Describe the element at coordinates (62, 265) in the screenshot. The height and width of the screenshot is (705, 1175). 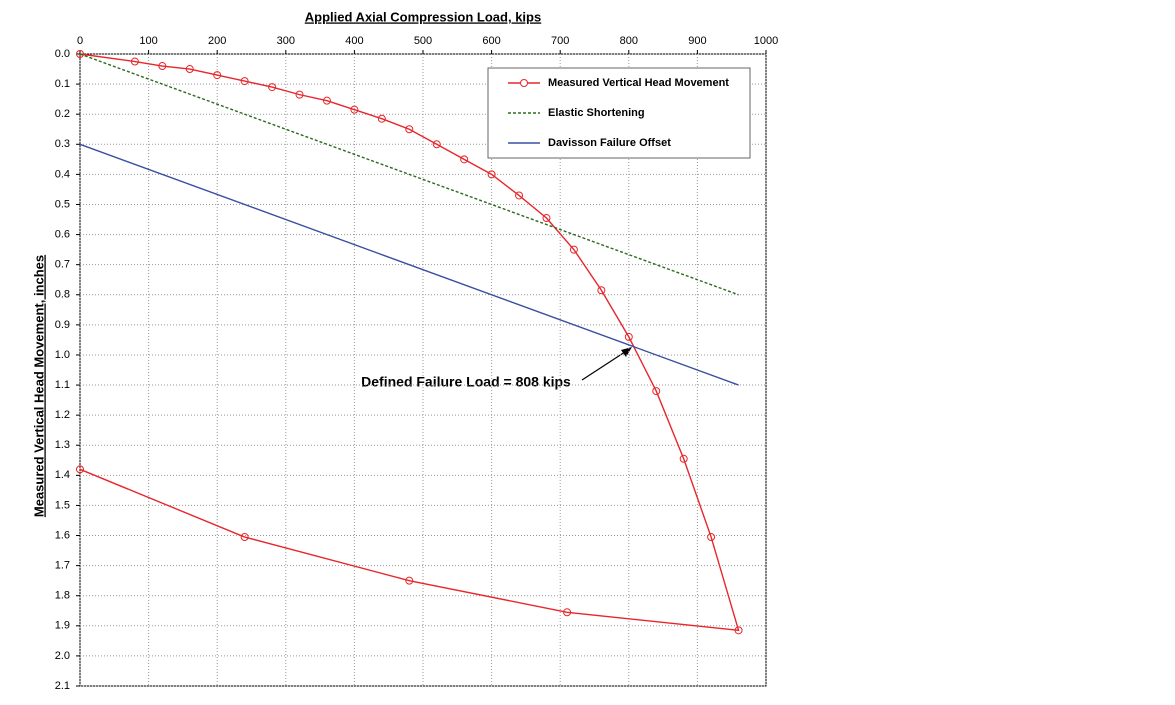
I see `y-tick-label: 0.7` at that location.